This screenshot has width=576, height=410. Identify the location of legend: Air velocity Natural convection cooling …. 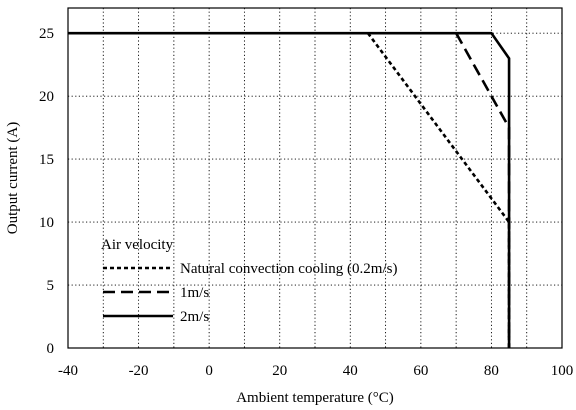
(249, 281).